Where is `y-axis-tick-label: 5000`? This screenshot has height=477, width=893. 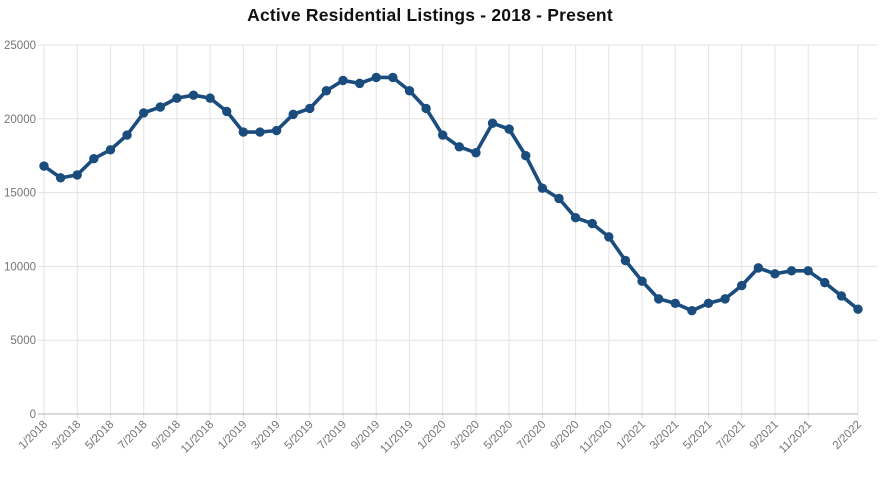
y-axis-tick-label: 5000 is located at coordinates (23, 341).